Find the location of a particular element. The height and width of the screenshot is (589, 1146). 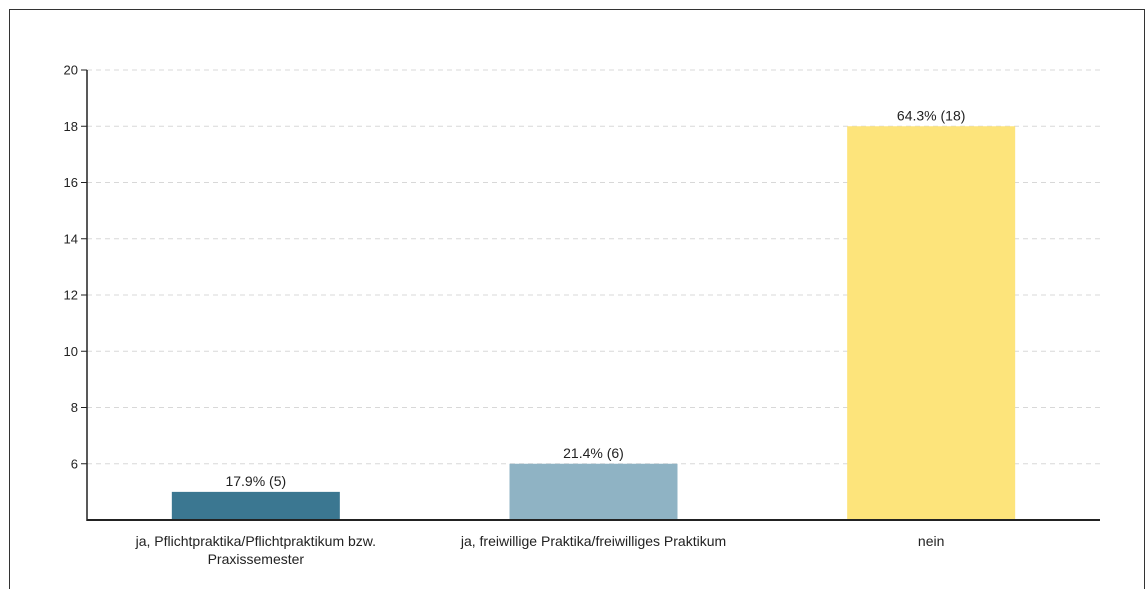

y-tick-label: 8 is located at coordinates (74, 407).